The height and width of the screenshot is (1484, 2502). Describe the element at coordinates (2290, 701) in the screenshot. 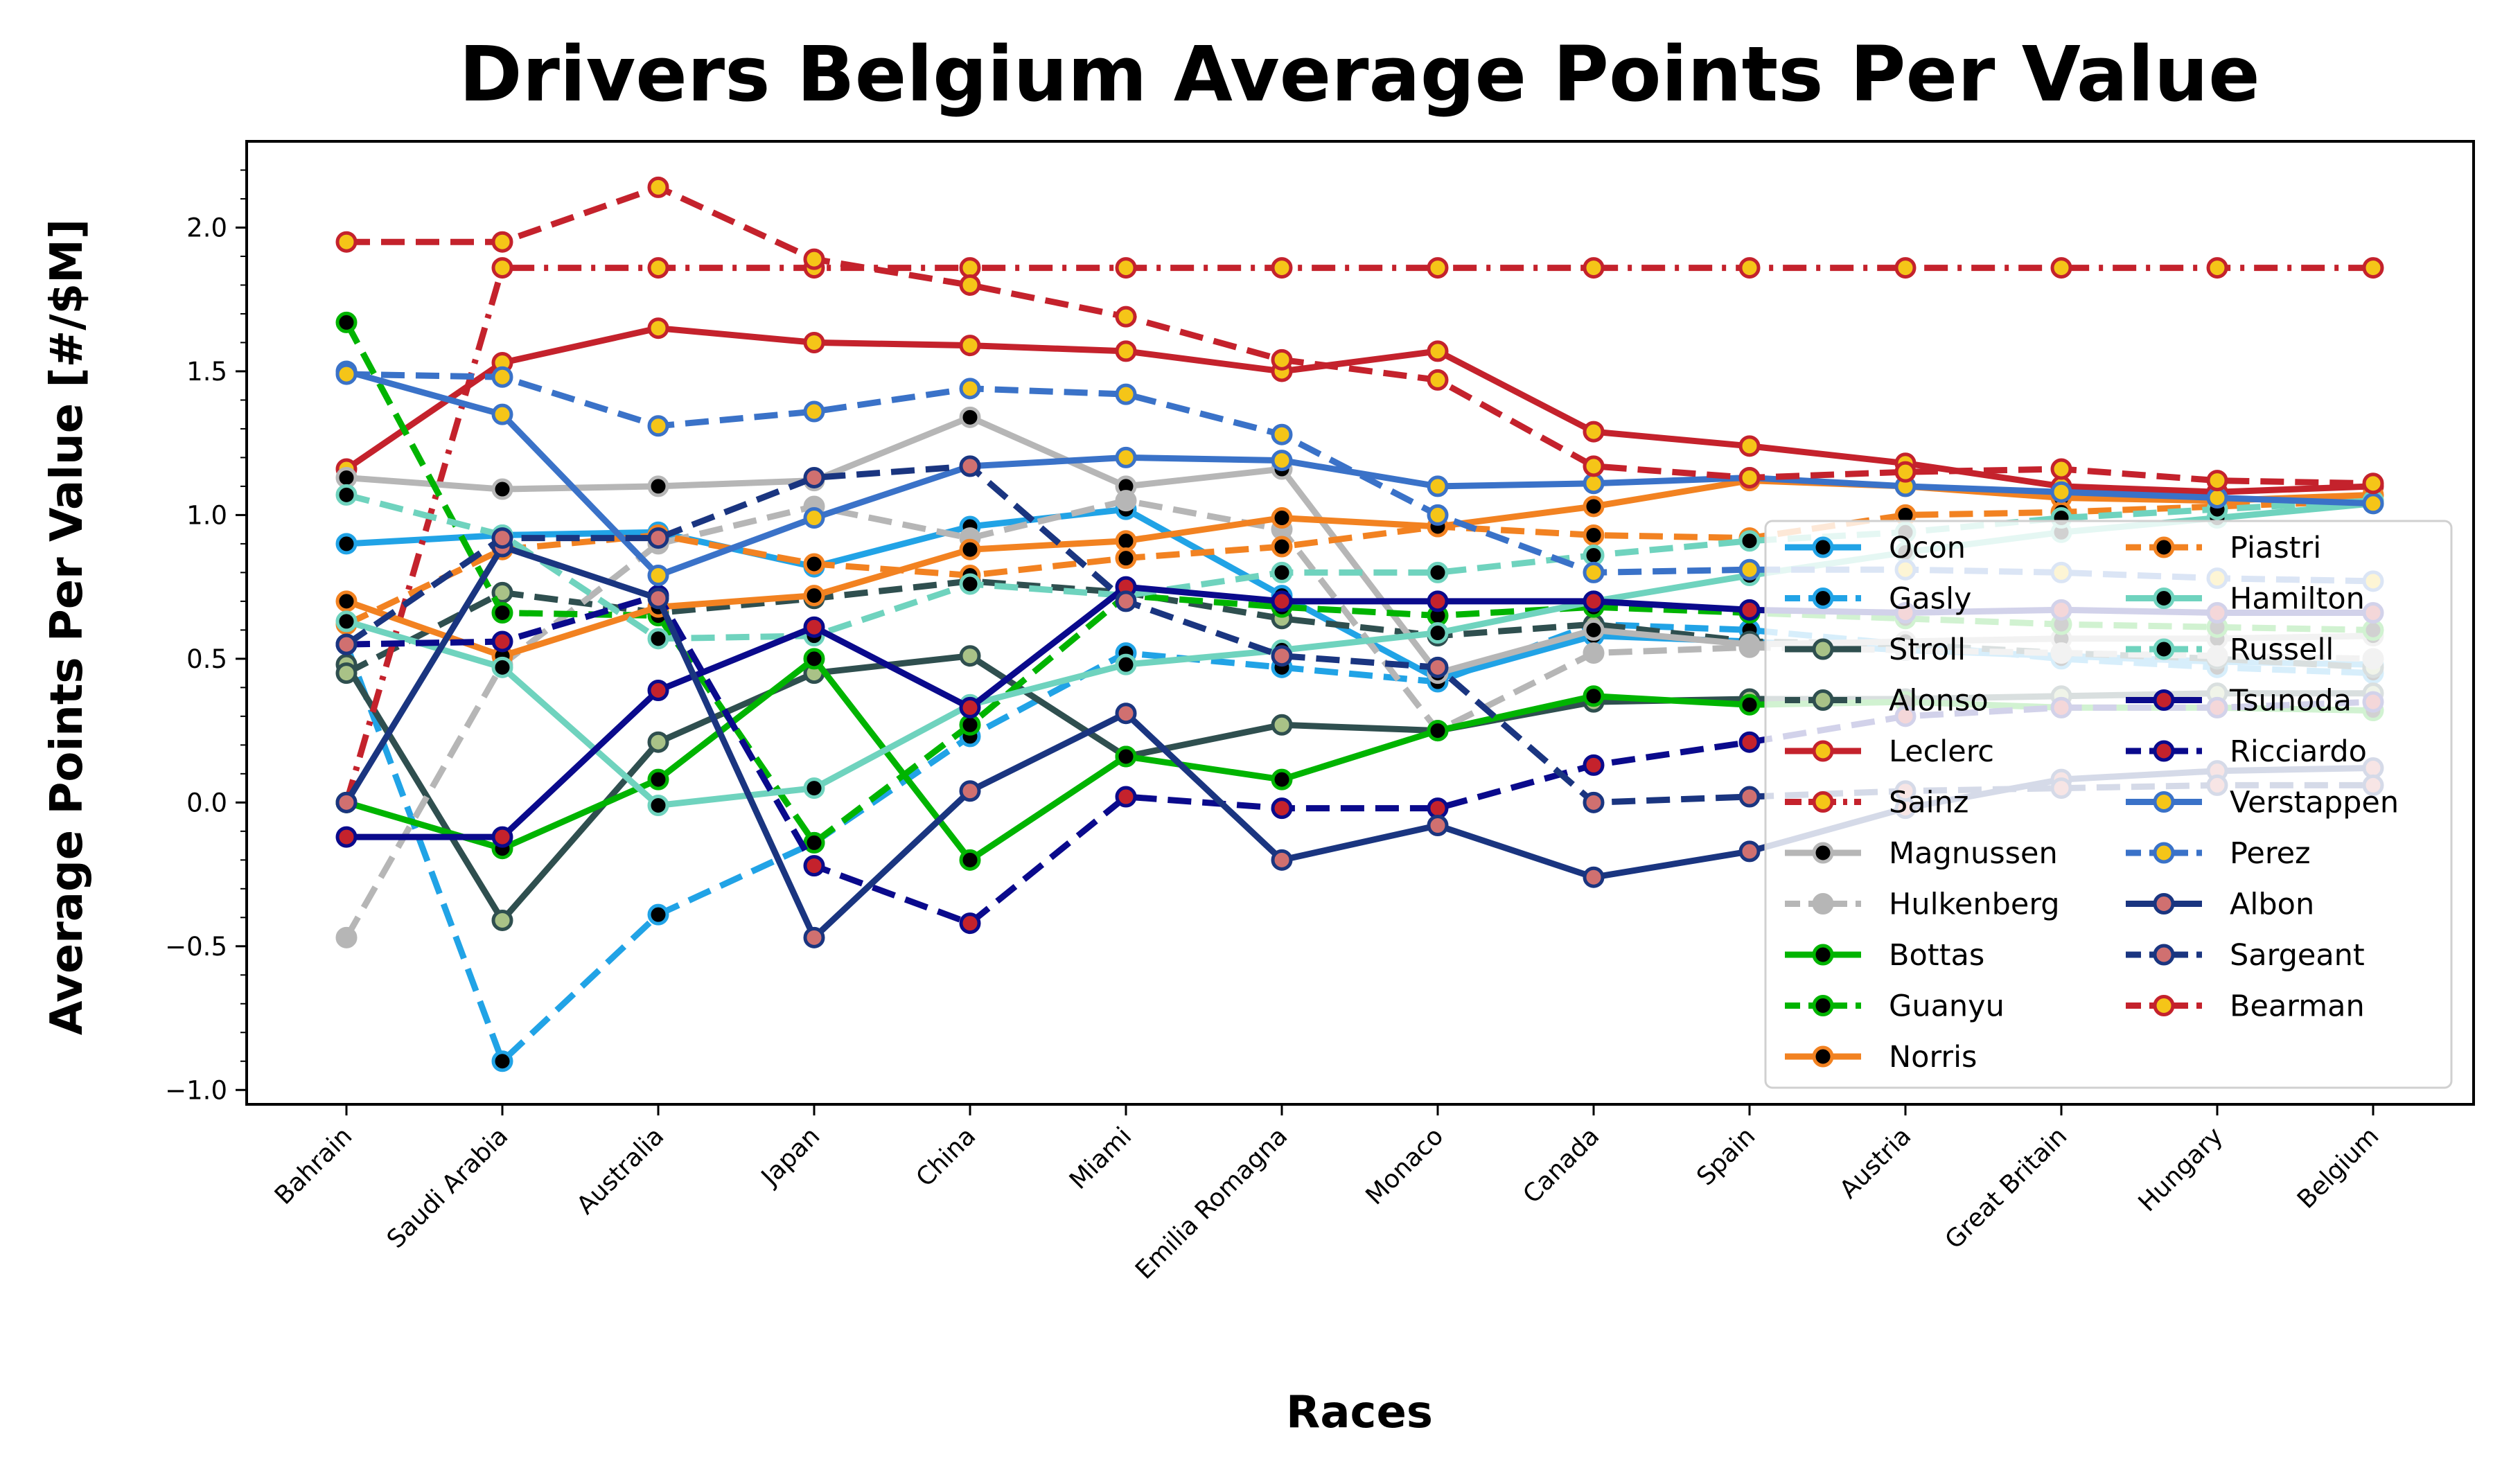

I see `legend-label: Tsunoda` at that location.